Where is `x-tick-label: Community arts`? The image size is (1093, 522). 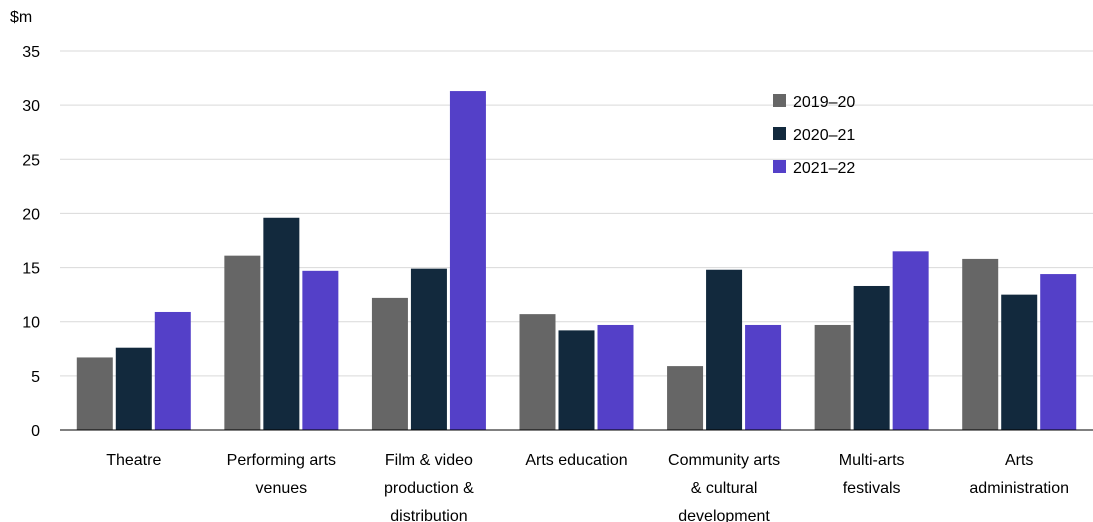 x-tick-label: Community arts is located at coordinates (724, 460).